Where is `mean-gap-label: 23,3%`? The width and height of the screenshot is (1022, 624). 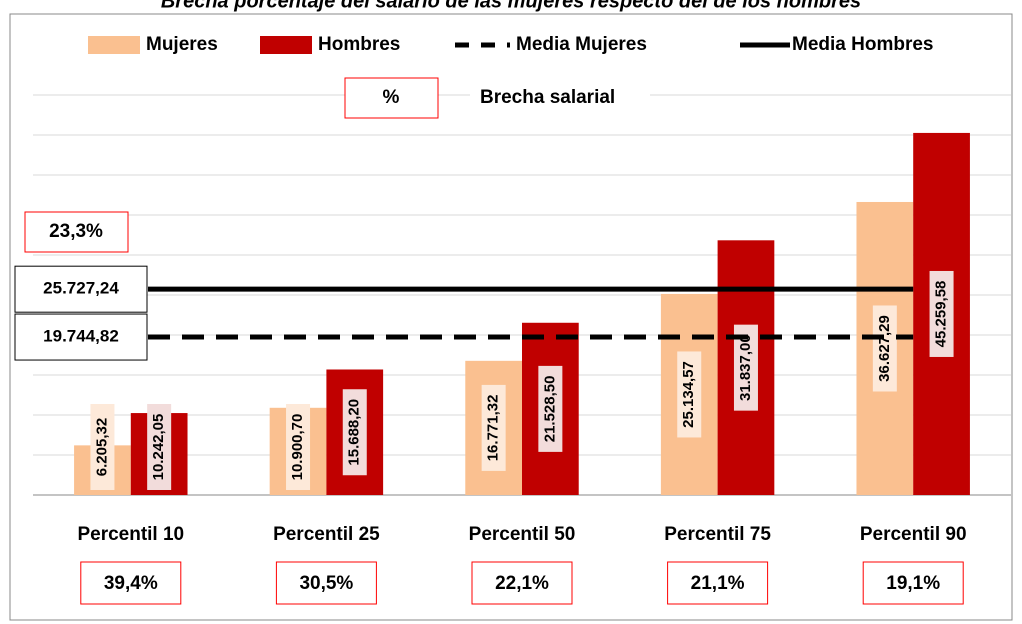
mean-gap-label: 23,3% is located at coordinates (76, 231).